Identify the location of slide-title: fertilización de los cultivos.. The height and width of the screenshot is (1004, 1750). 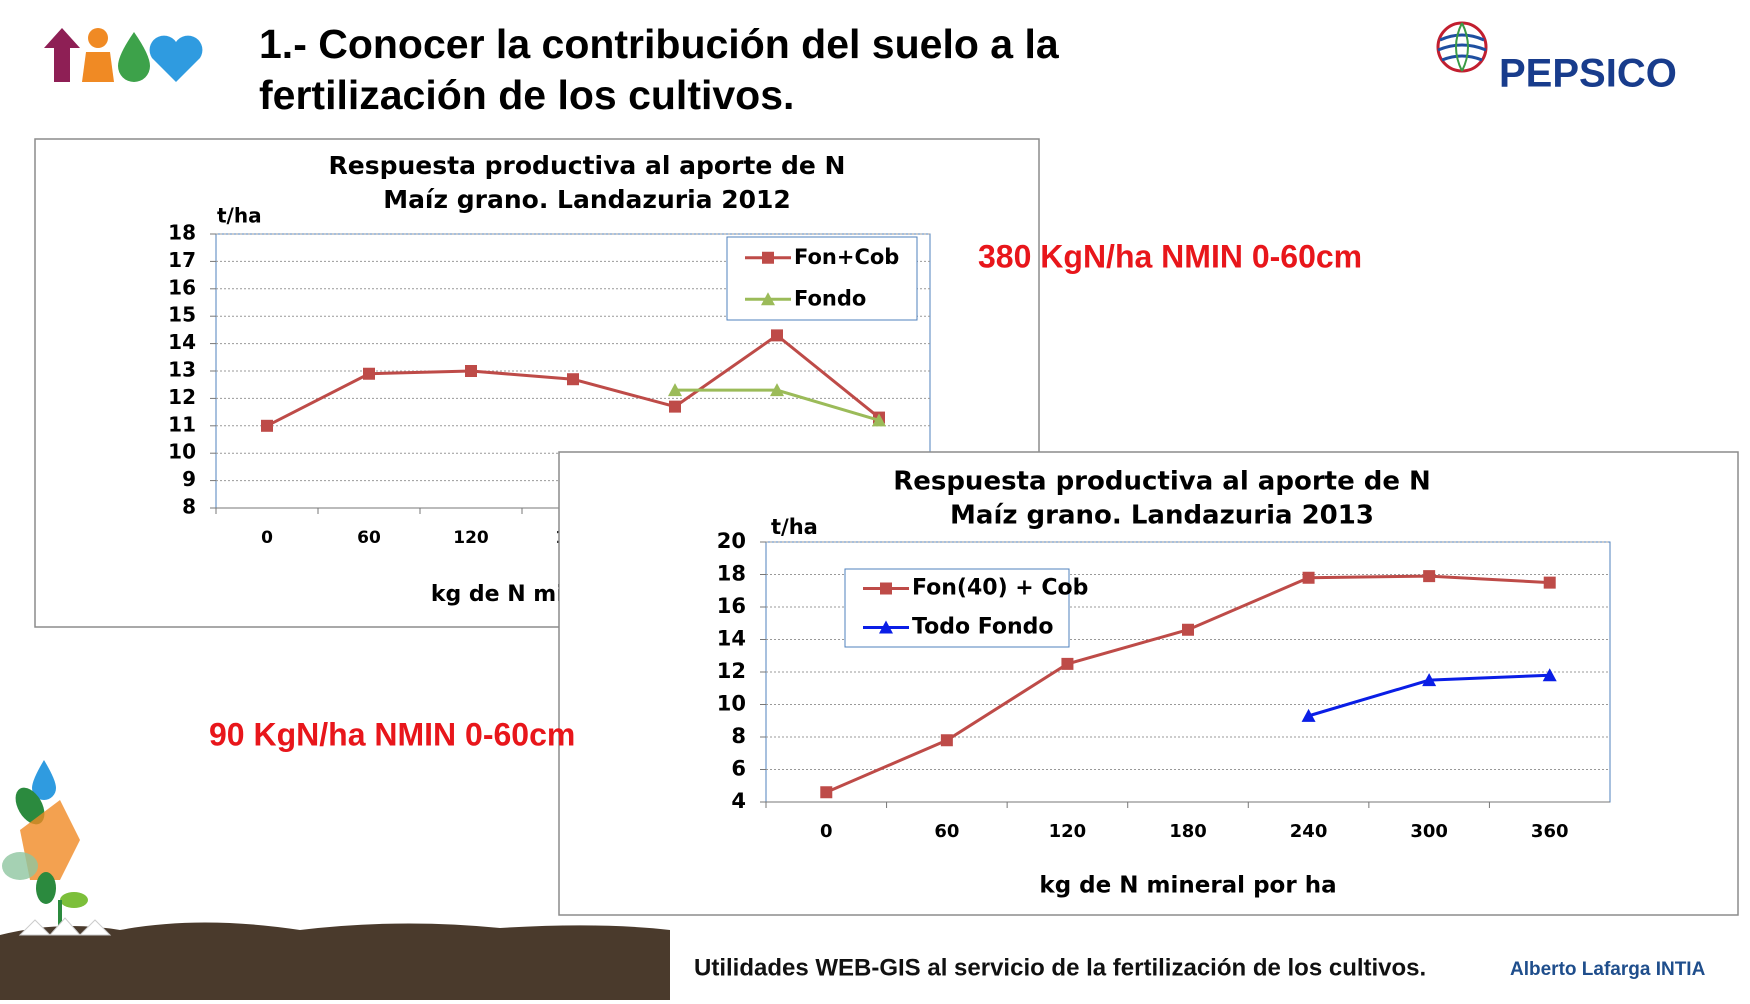
(526, 95).